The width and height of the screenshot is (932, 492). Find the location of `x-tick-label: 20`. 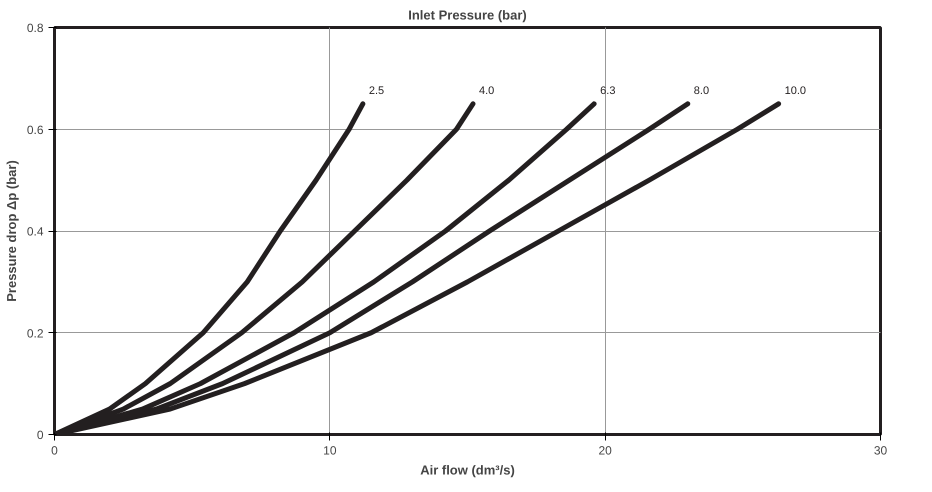

x-tick-label: 20 is located at coordinates (605, 451).